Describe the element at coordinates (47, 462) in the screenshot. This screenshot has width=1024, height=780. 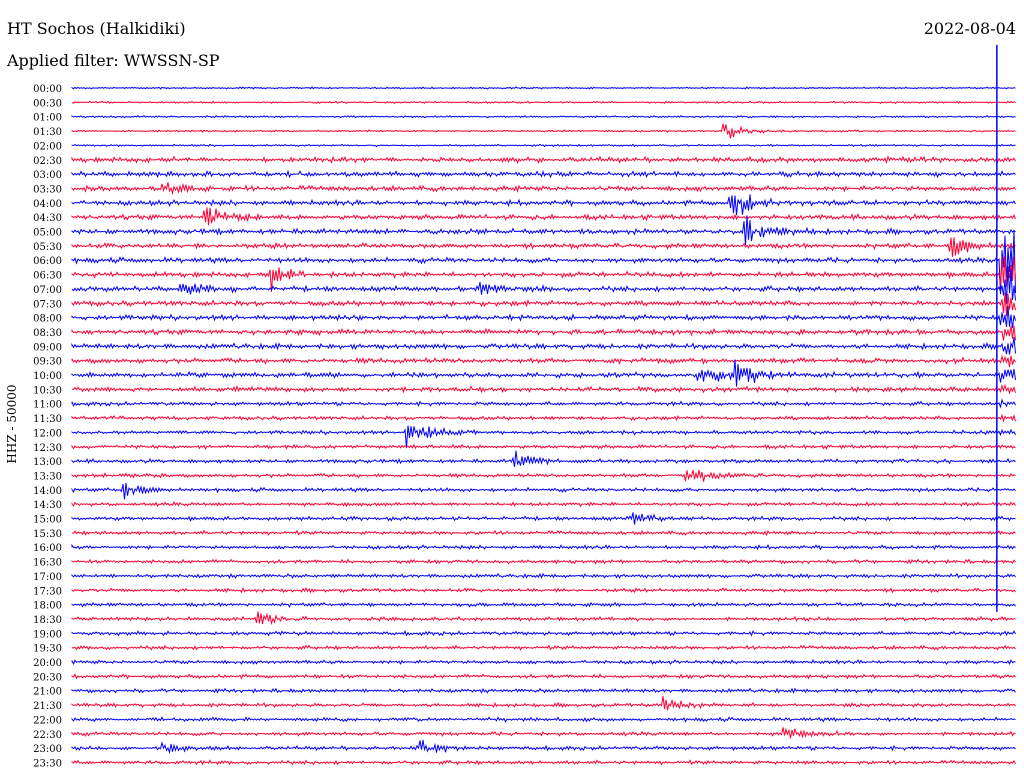
I see `row-time-label: 13:00` at that location.